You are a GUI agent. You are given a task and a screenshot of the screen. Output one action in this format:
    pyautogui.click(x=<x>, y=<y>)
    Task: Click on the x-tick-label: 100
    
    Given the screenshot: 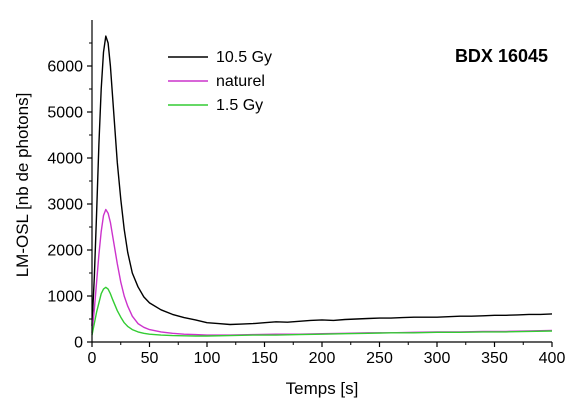 What is the action you would take?
    pyautogui.click(x=207, y=358)
    